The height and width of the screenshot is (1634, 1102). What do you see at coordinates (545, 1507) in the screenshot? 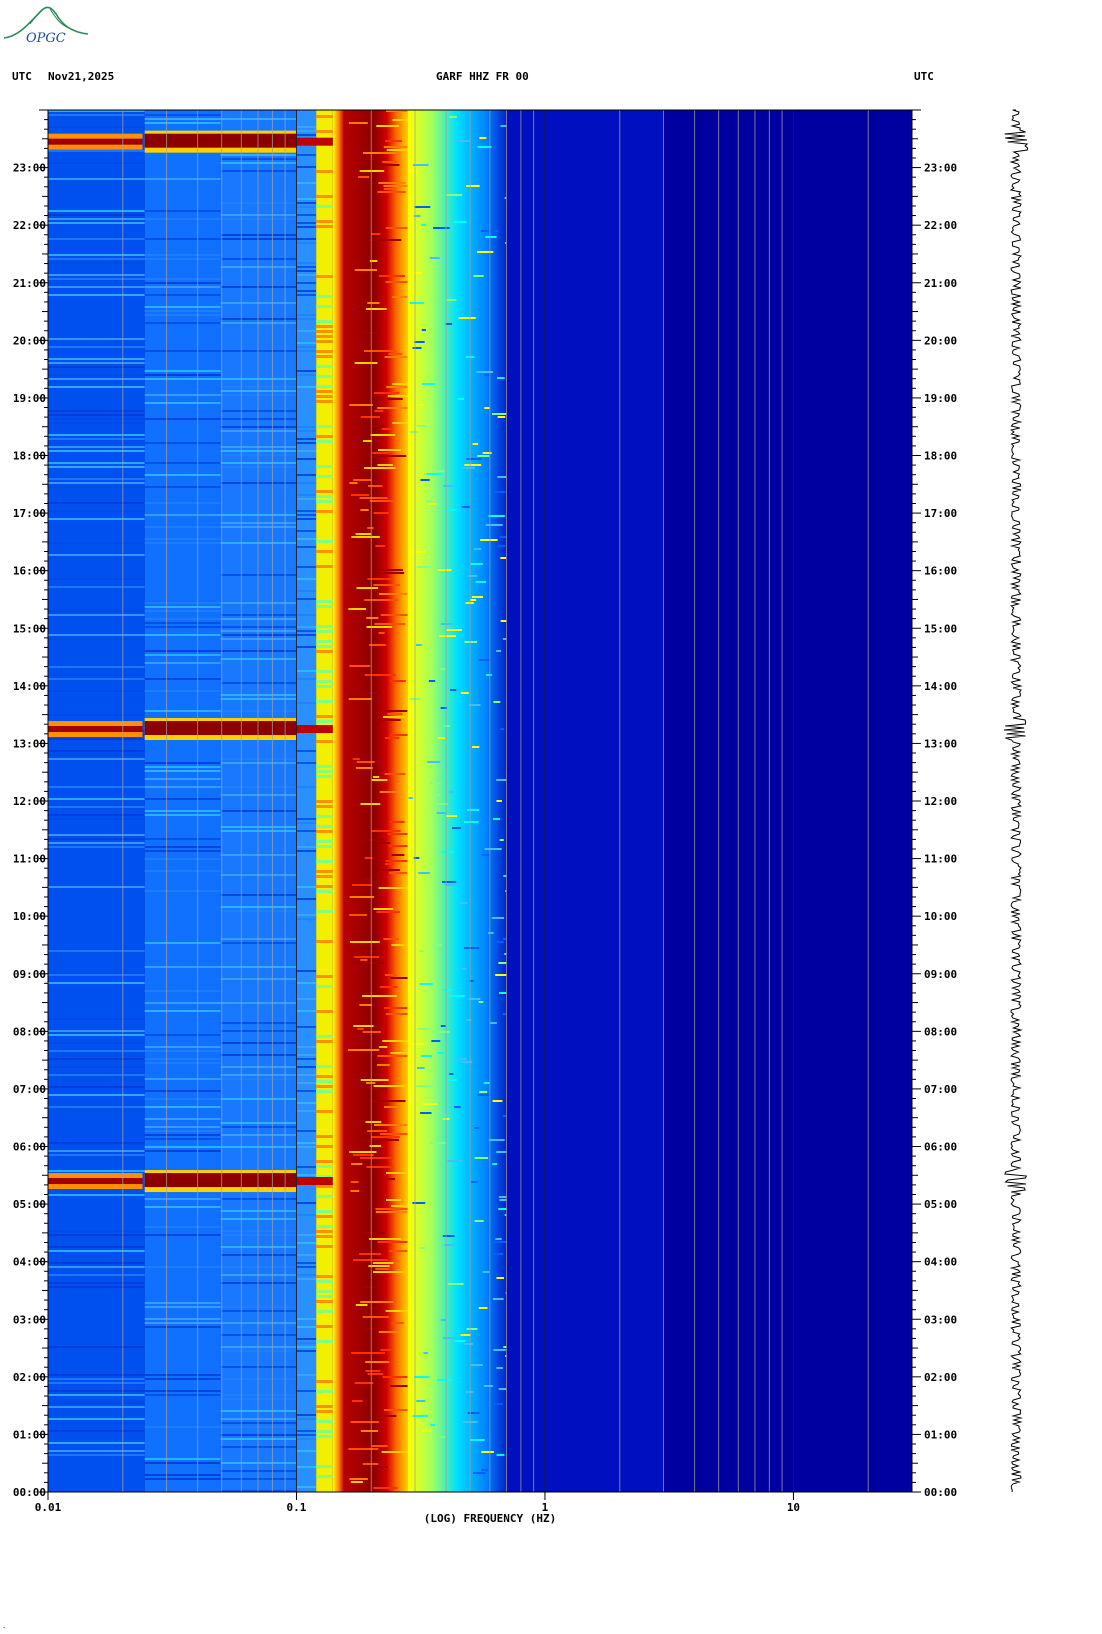
I see `x-tick-label: 1` at bounding box center [545, 1507].